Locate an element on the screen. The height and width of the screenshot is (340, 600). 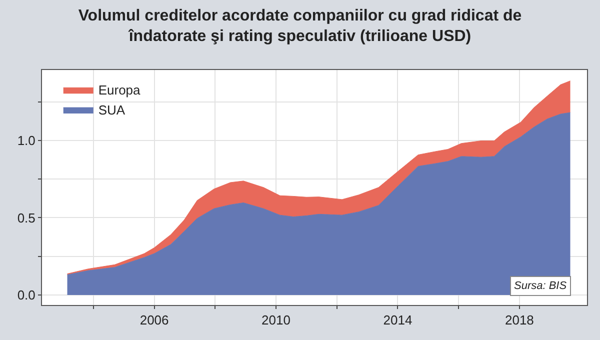
chart-title: Volumul creditelor acordate companiilor cu grad ridicat de îndatorate şi rating speculativ (trilioane USD) is located at coordinates (300, 26).